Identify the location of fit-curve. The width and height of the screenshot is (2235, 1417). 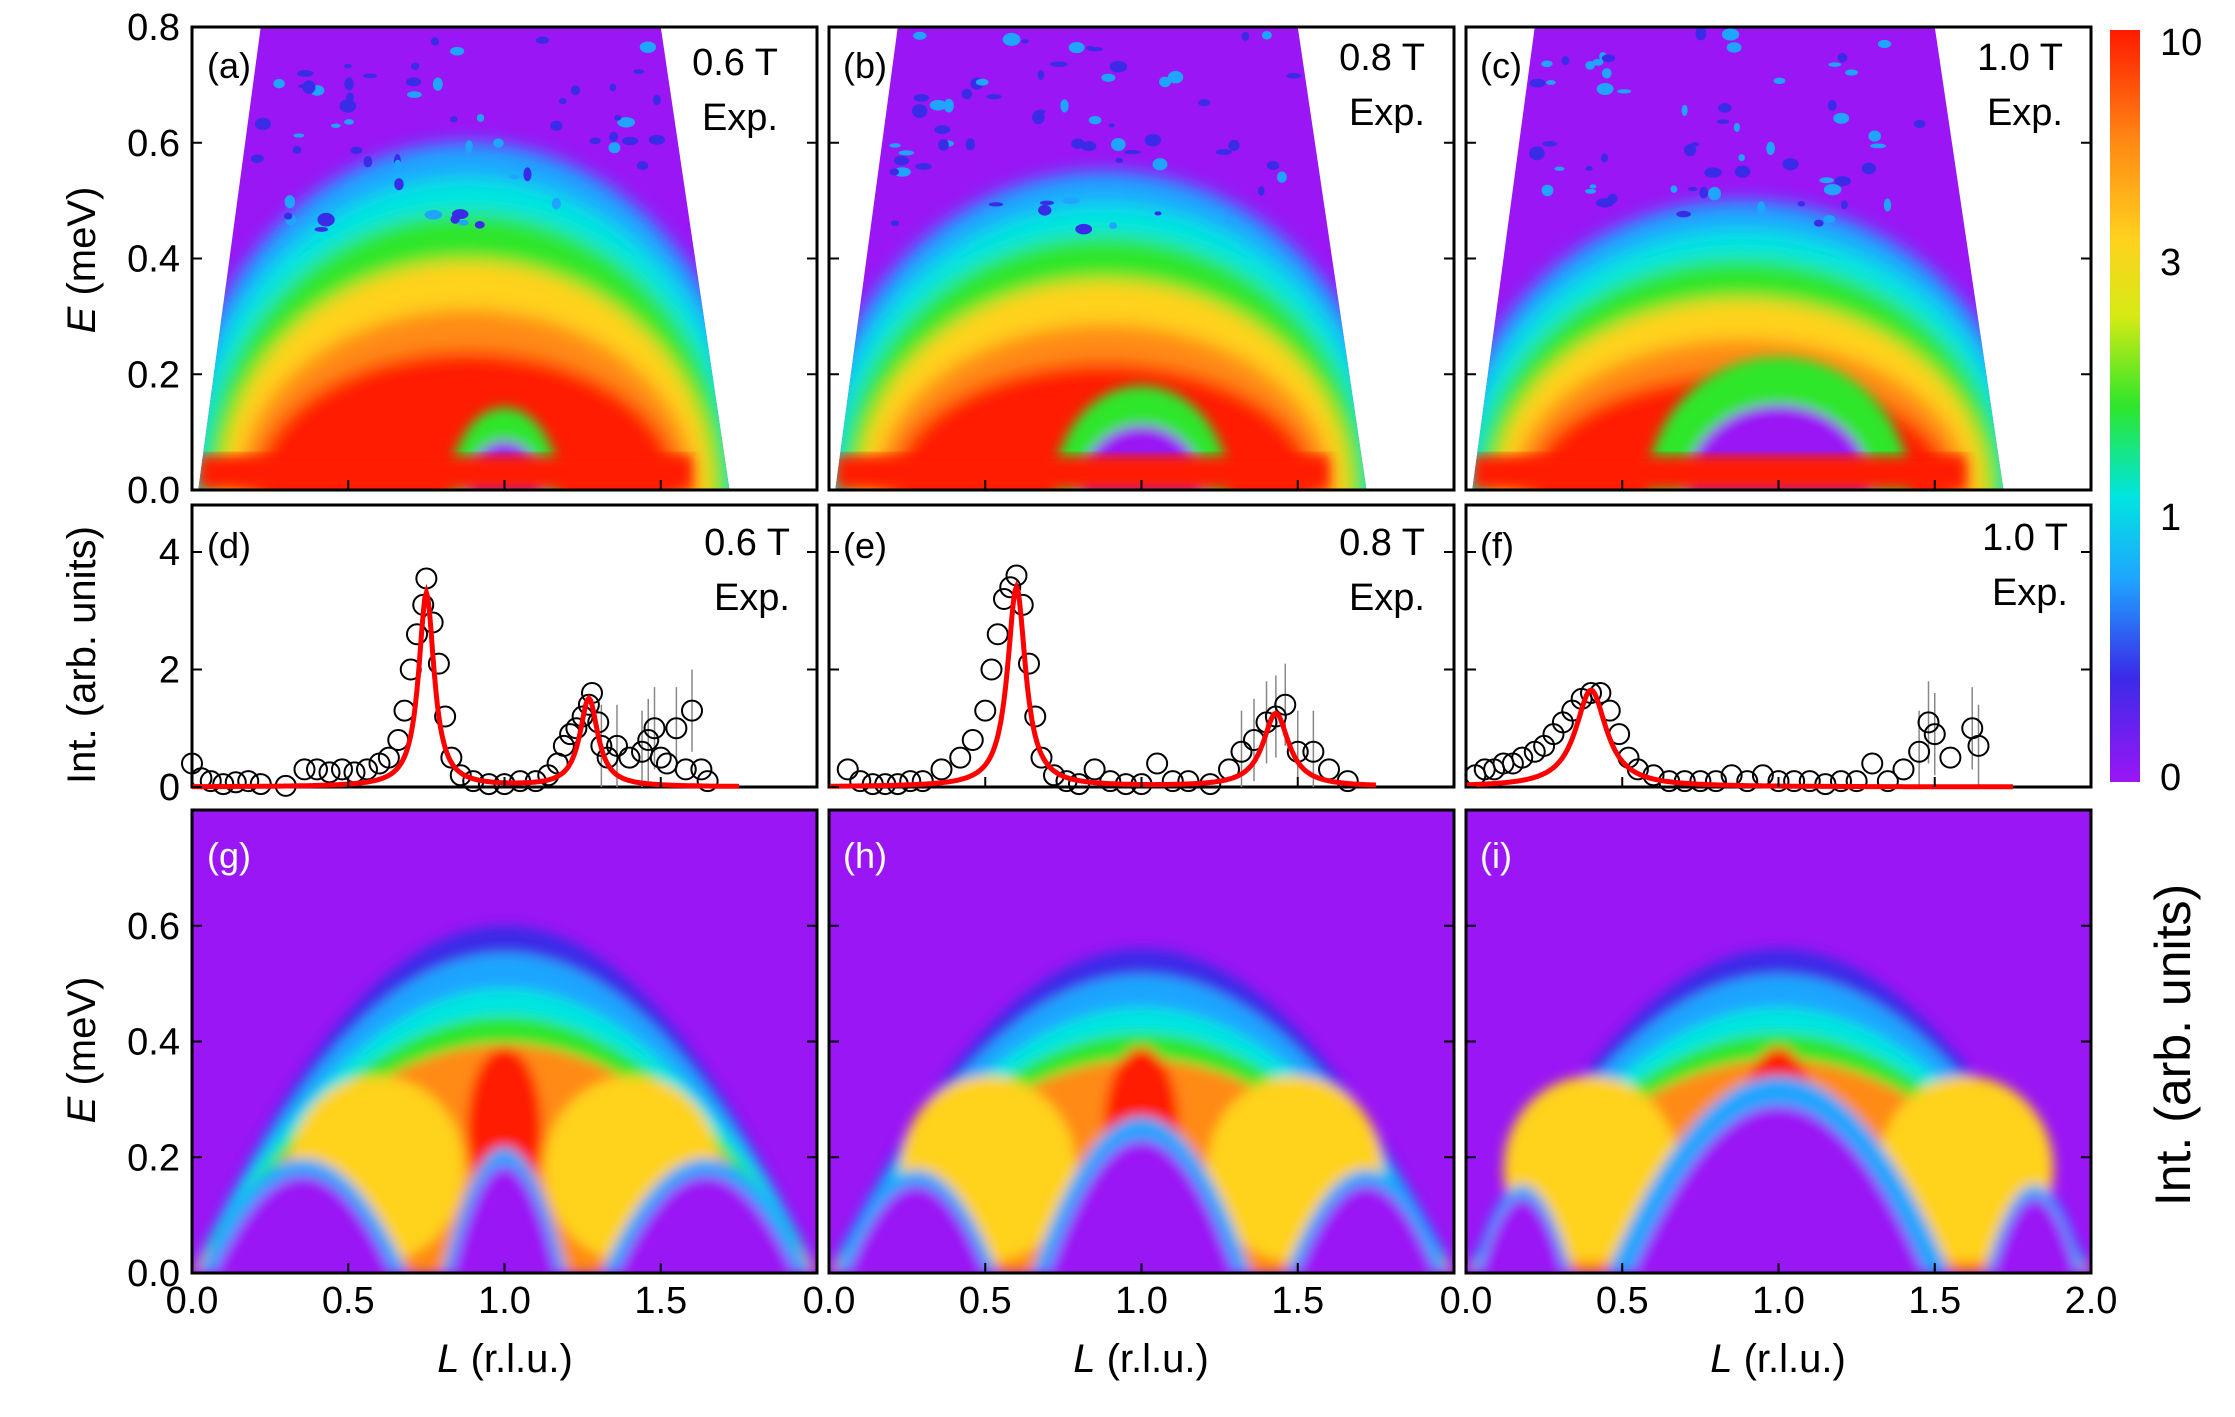
(1739, 738).